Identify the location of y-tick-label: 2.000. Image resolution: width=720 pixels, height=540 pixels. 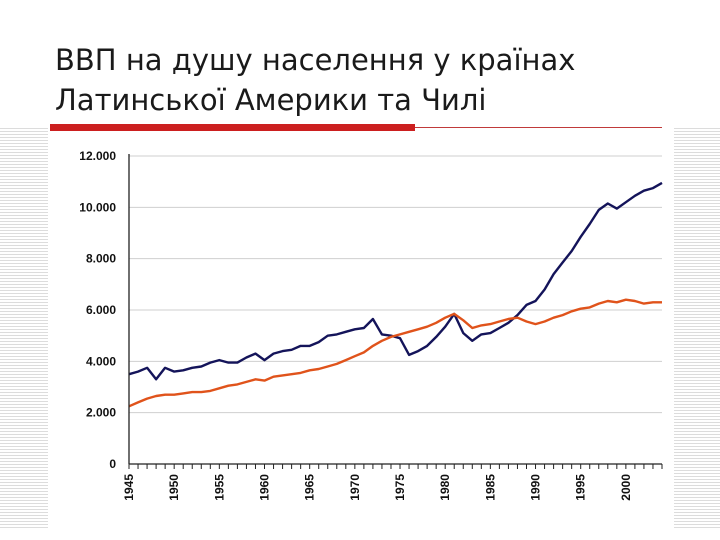
(101, 413).